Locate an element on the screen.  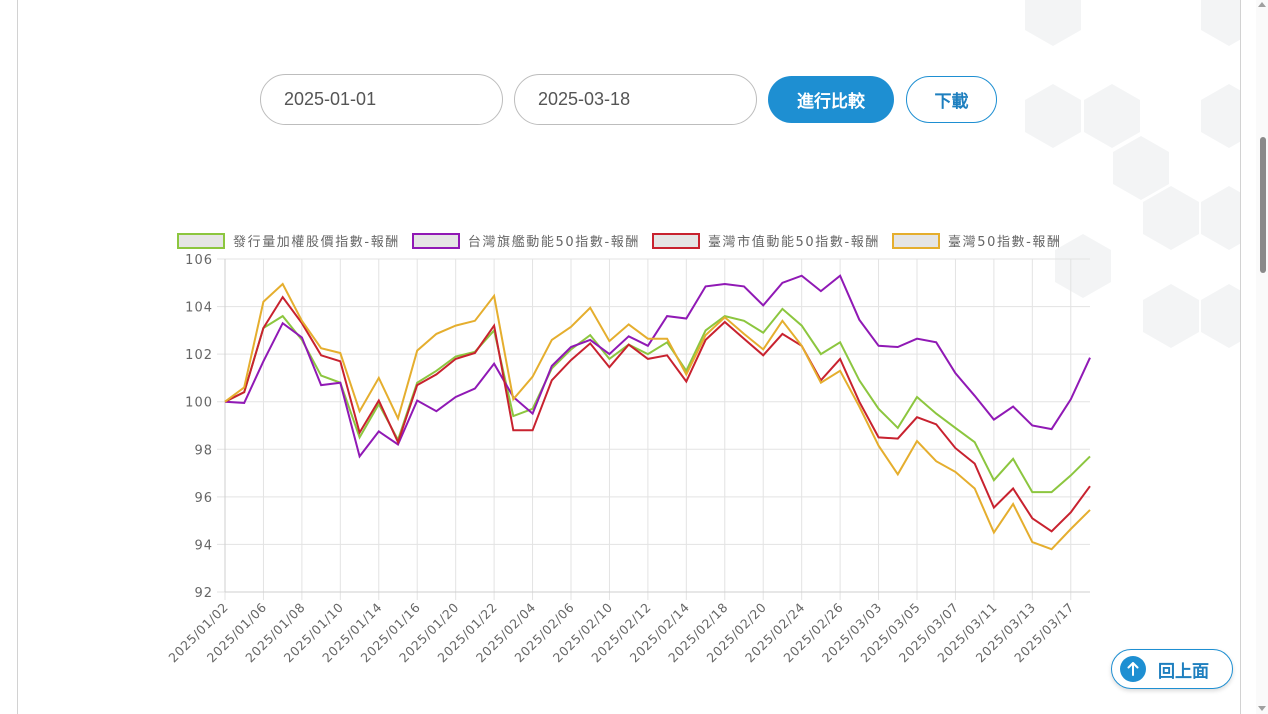
legend-label: 臺灣50指數-報酬 is located at coordinates (1005, 242).